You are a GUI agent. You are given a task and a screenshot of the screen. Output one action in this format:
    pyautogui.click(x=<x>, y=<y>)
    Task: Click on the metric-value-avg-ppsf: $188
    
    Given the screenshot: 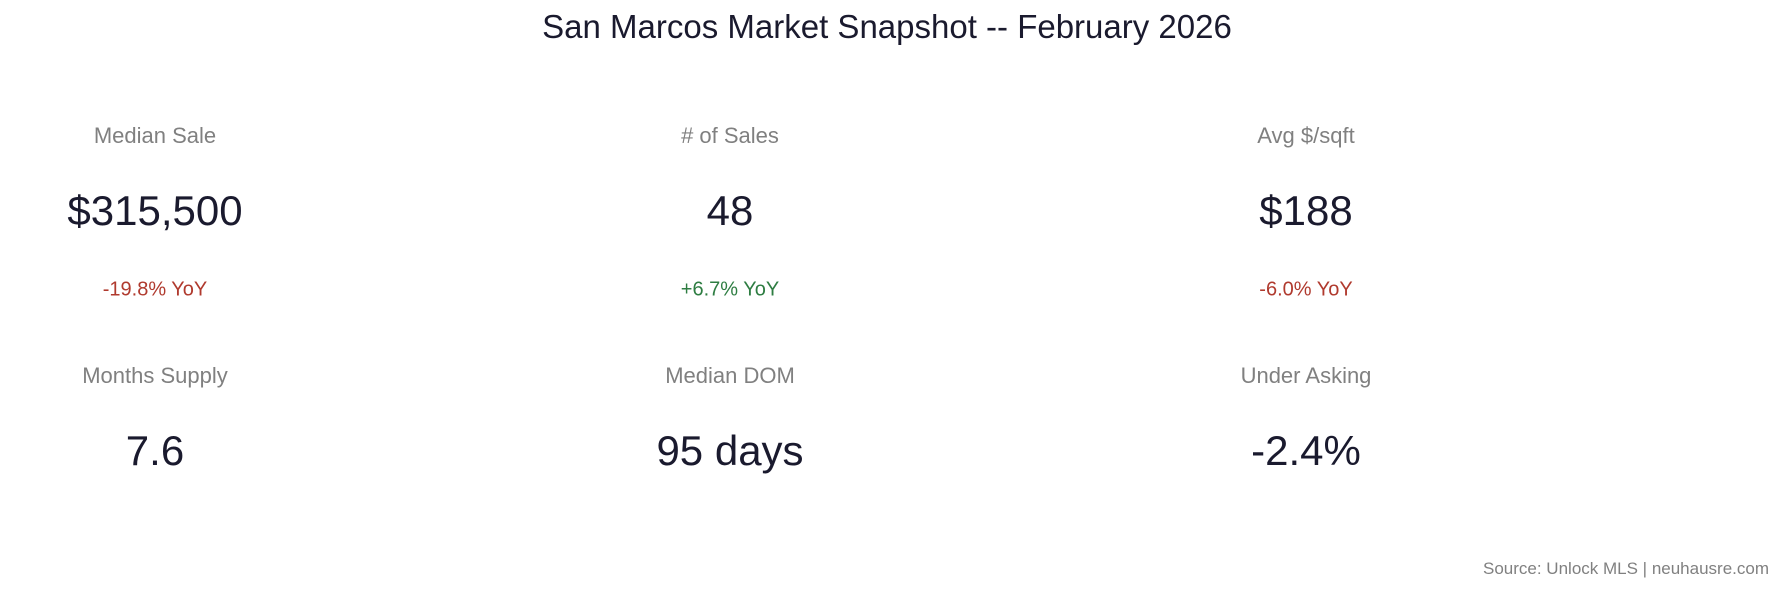 What is the action you would take?
    pyautogui.click(x=1306, y=210)
    